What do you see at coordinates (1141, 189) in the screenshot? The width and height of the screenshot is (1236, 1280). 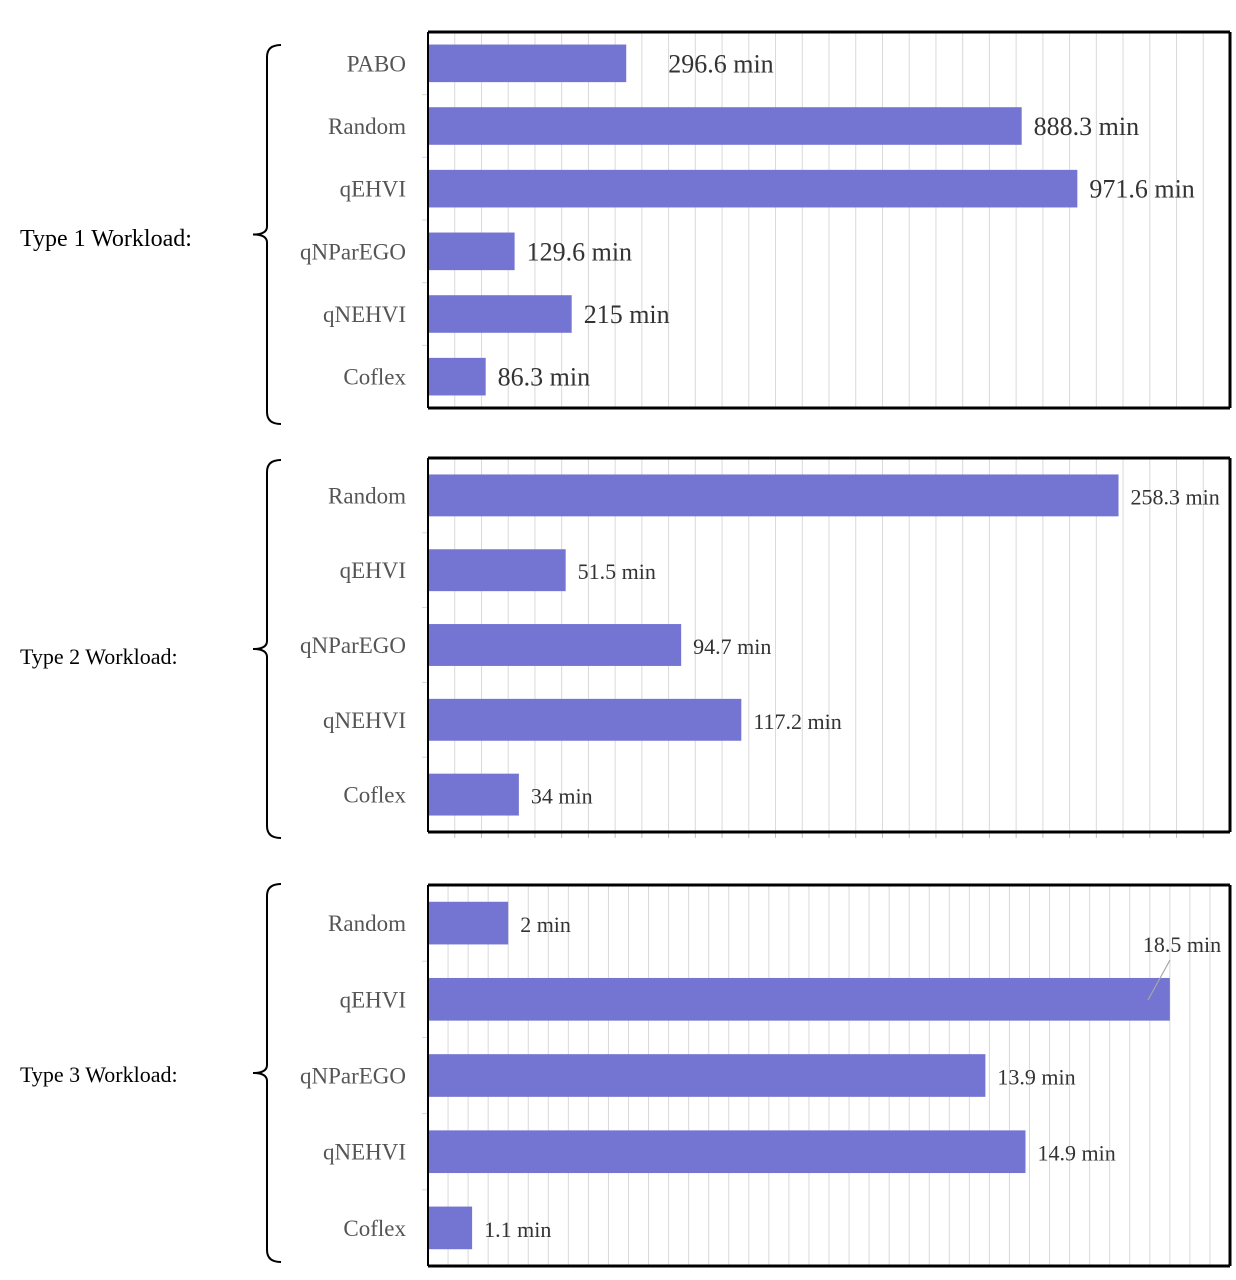 I see `data-label: 971.6 min` at bounding box center [1141, 189].